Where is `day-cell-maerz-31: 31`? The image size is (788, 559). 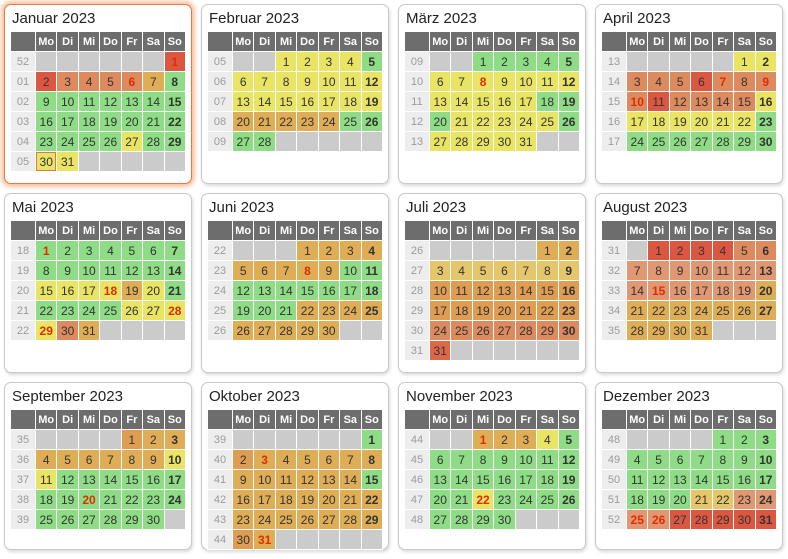
day-cell-maerz-31: 31 is located at coordinates (526, 141).